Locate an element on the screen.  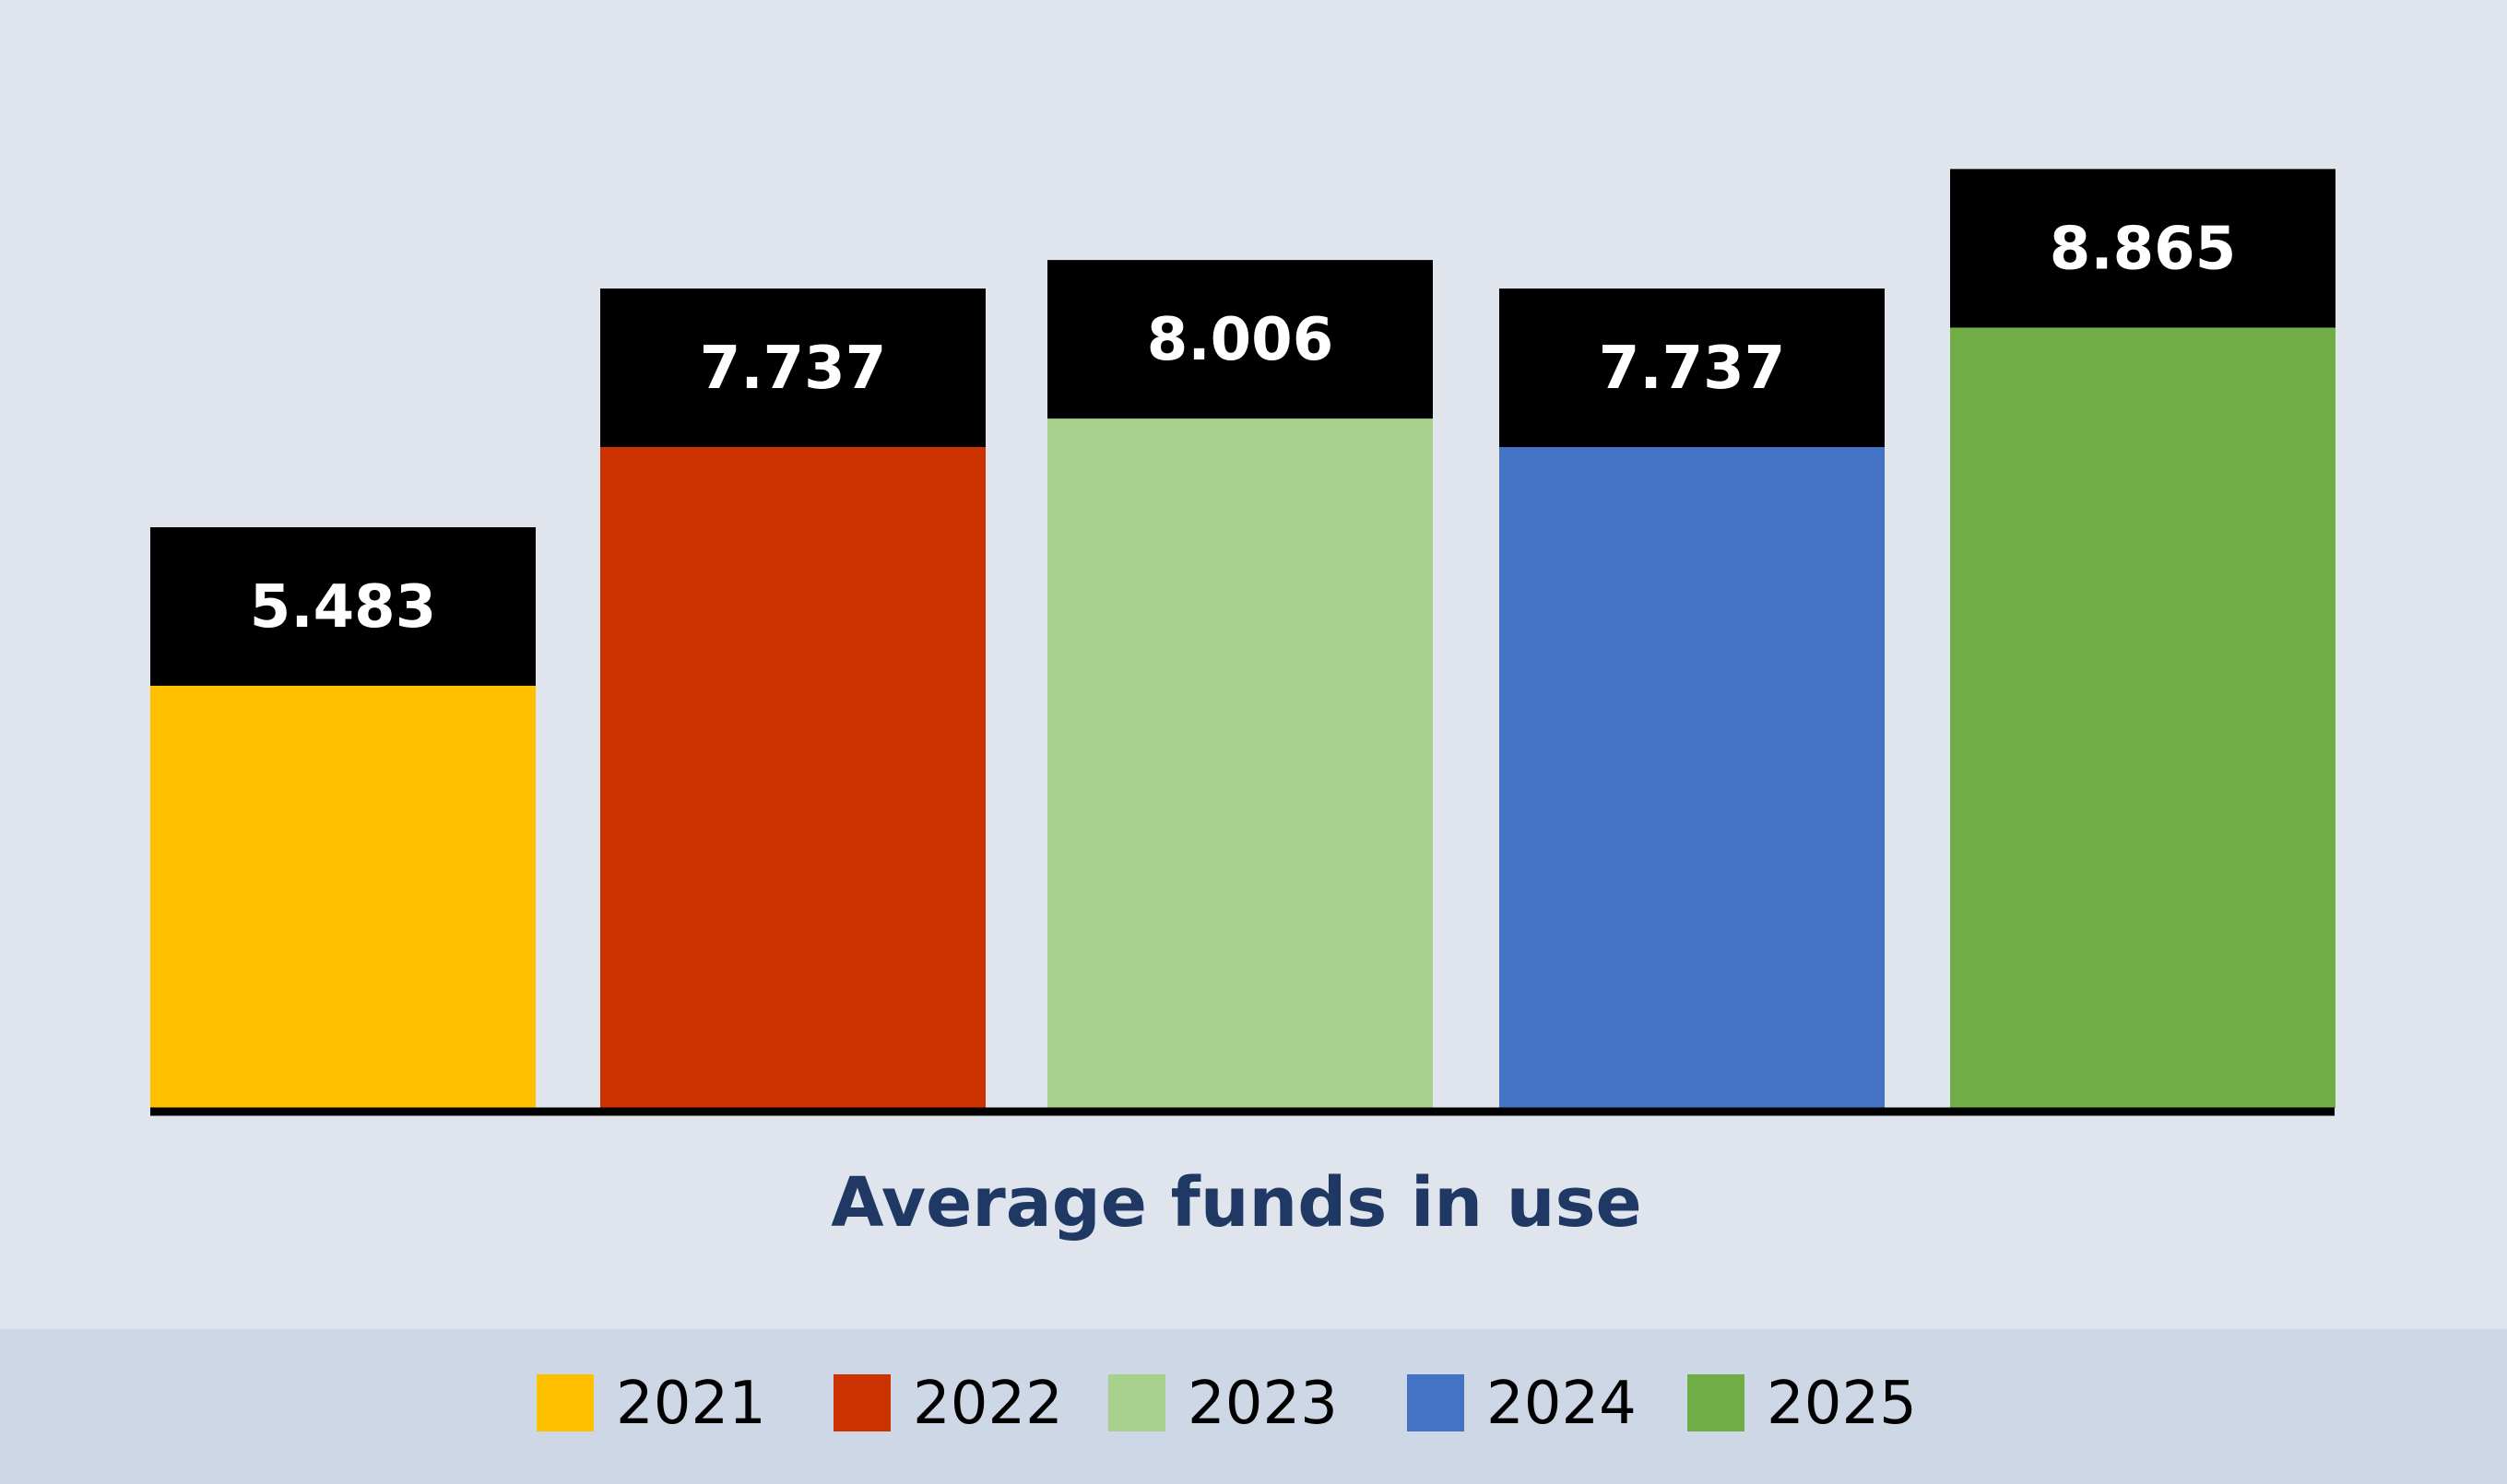
value-label-box-2024 is located at coordinates (1692, 368).